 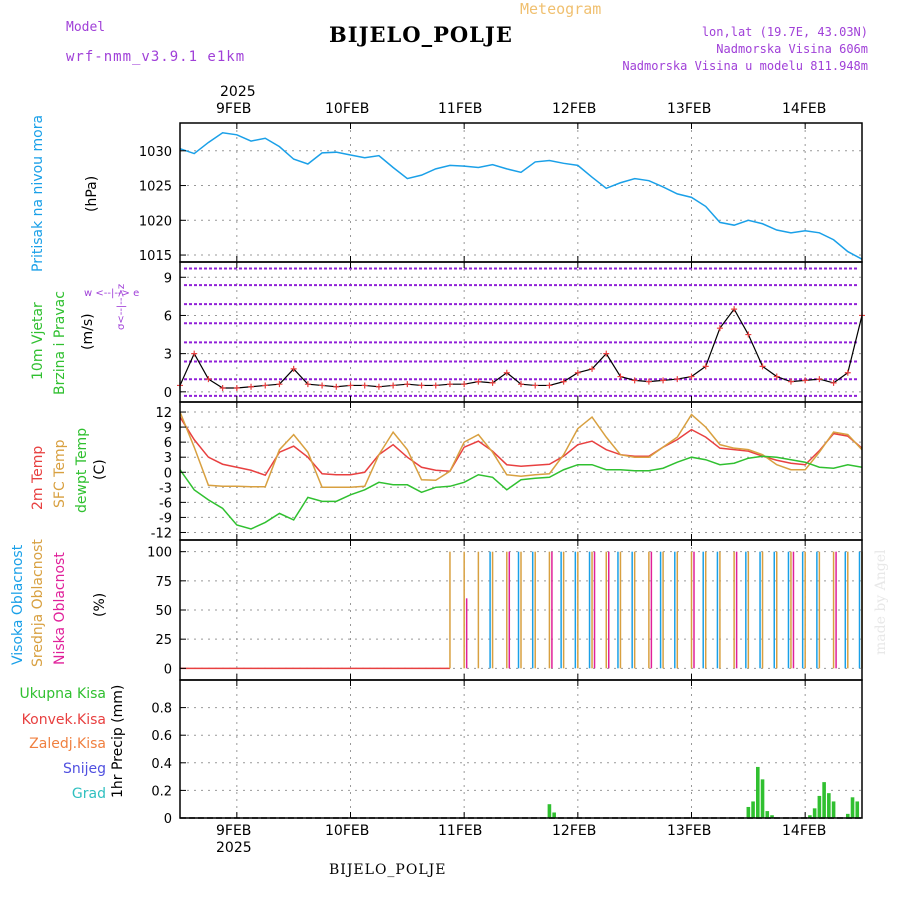 I want to click on bottom-day-label: 14FEB, so click(x=804, y=831).